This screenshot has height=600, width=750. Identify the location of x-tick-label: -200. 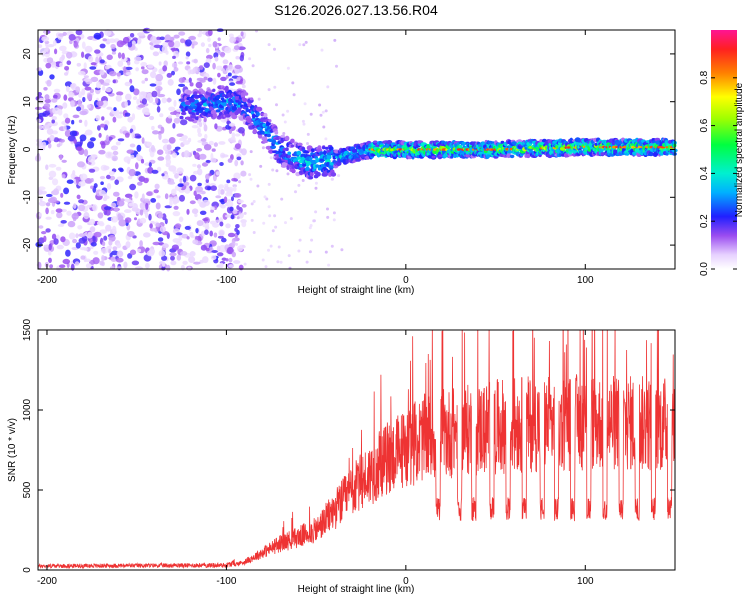
(47, 280).